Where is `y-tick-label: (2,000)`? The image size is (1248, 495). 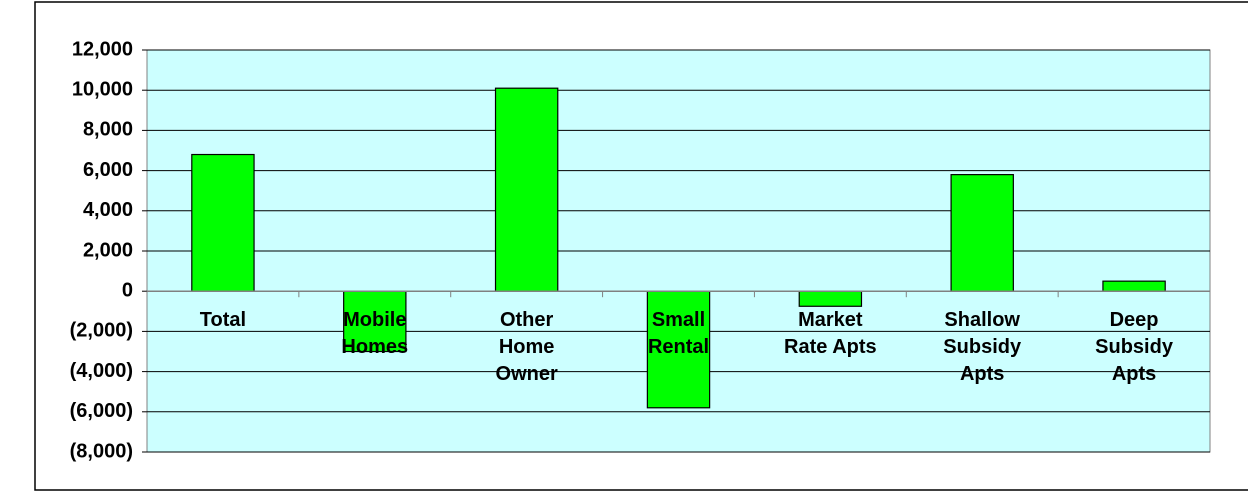 y-tick-label: (2,000) is located at coordinates (101, 331).